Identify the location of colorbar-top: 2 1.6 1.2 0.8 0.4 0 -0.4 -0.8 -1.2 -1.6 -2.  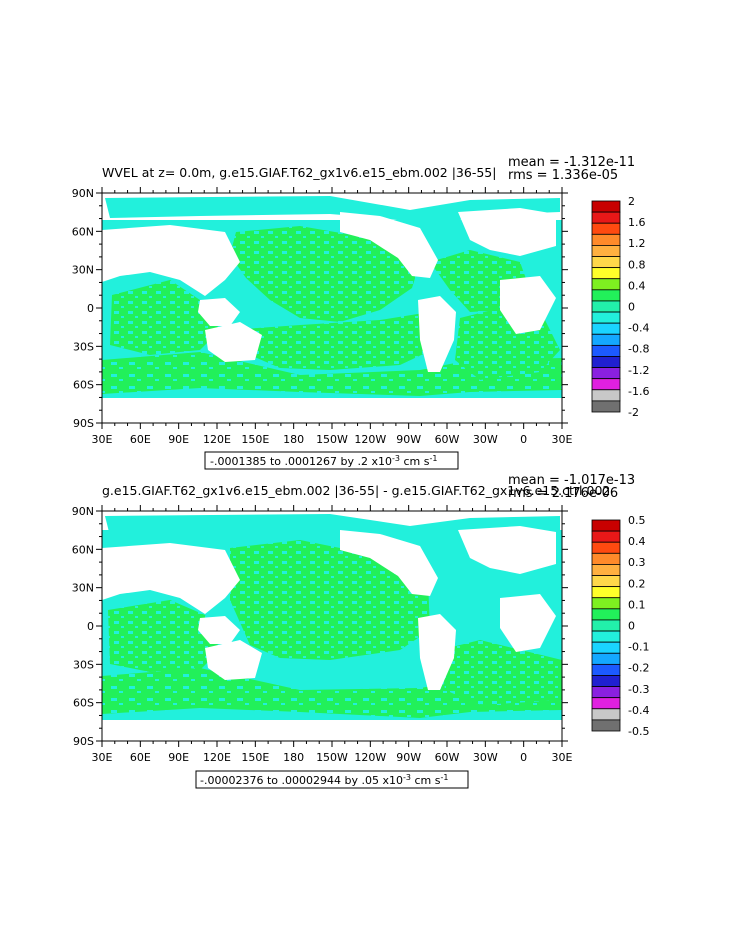
(620, 307).